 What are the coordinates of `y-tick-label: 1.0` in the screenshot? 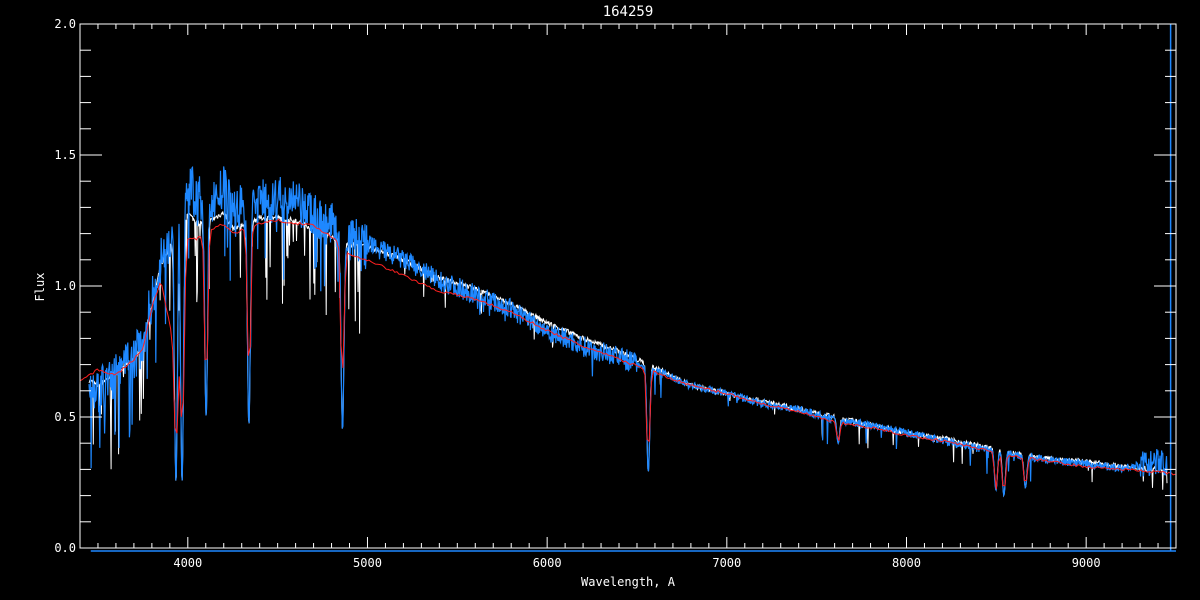 It's located at (65, 286).